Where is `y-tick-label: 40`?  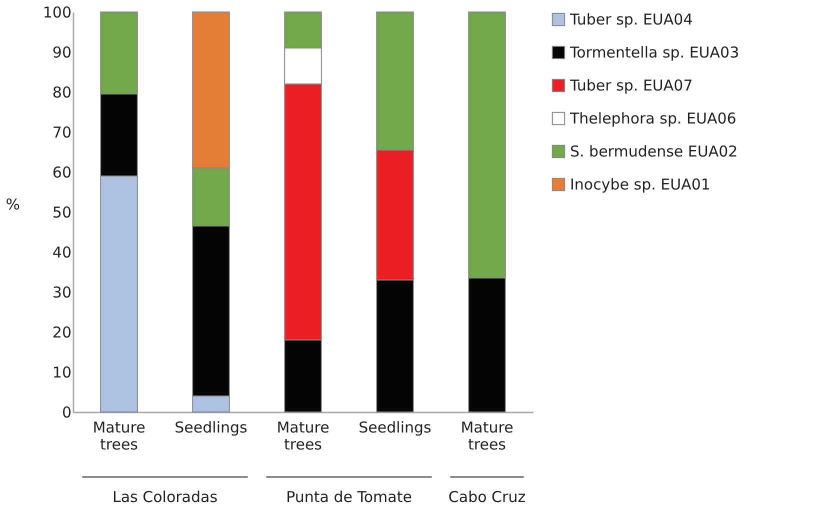
y-tick-label: 40 is located at coordinates (62, 253).